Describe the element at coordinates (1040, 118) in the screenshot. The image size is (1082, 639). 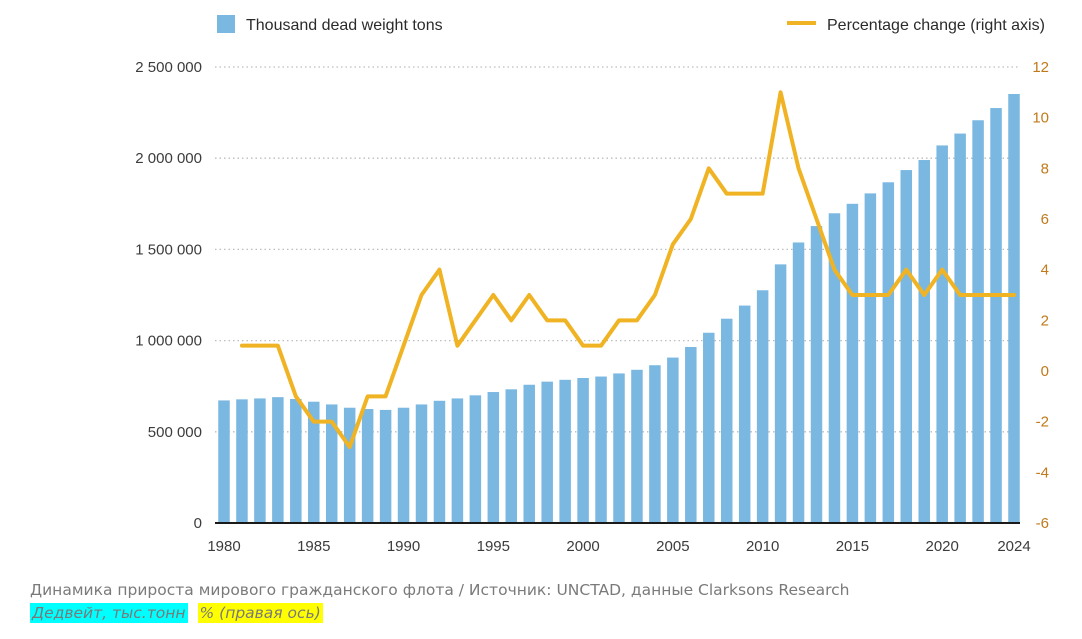
I see `y2-tick-label: 10` at that location.